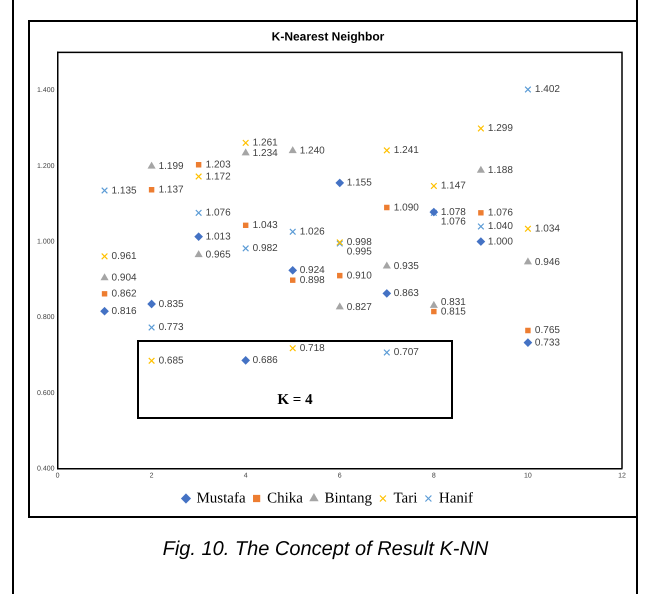 The image size is (651, 595). Describe the element at coordinates (219, 236) in the screenshot. I see `data-label: 1.013` at that location.